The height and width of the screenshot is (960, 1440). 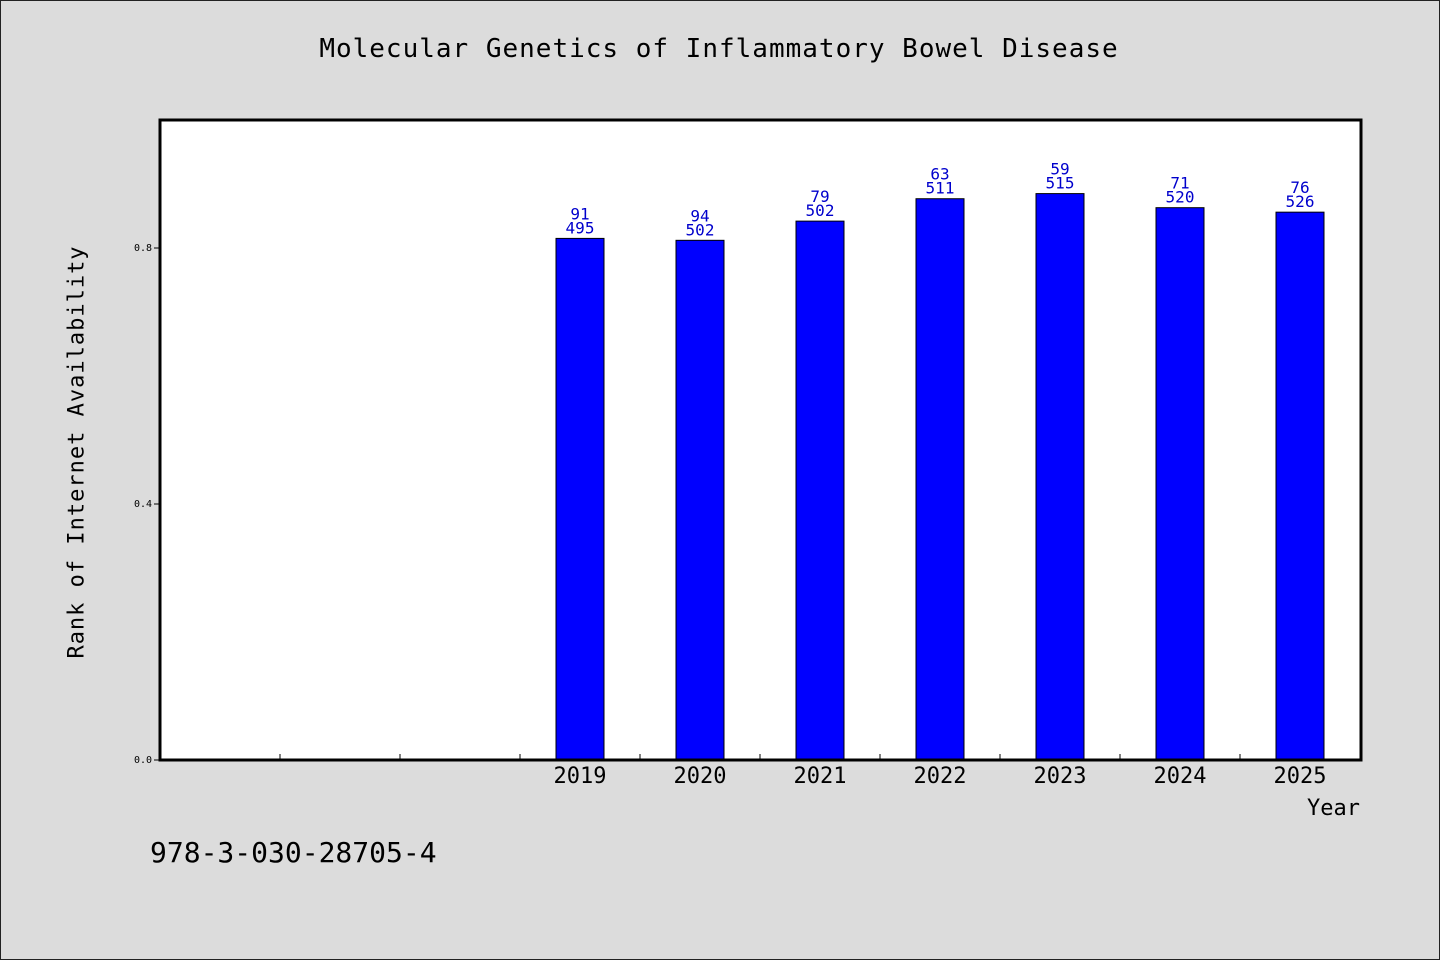 I want to click on y-tick-label: 0.8, so click(x=143, y=248).